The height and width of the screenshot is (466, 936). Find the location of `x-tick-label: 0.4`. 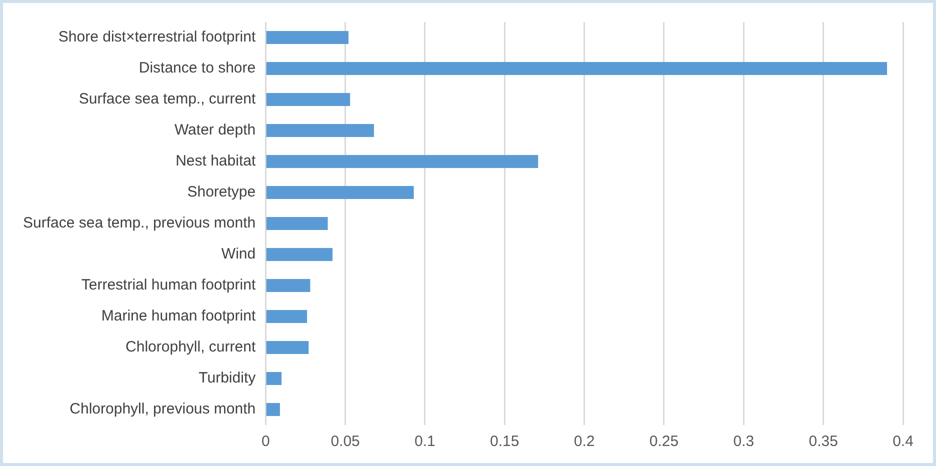

x-tick-label: 0.4 is located at coordinates (903, 441).